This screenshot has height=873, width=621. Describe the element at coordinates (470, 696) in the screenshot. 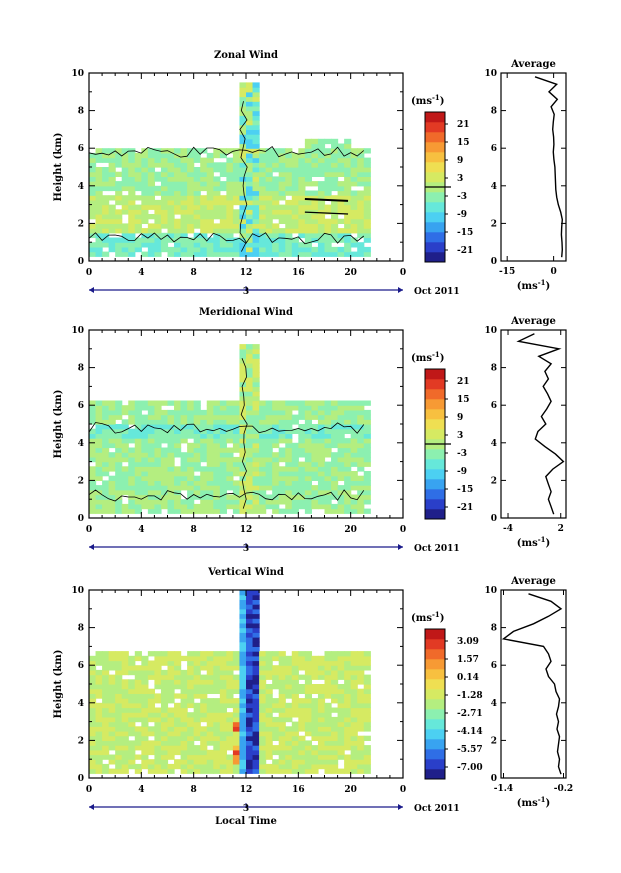

I see `colorbar-tick-label: -1.28` at that location.